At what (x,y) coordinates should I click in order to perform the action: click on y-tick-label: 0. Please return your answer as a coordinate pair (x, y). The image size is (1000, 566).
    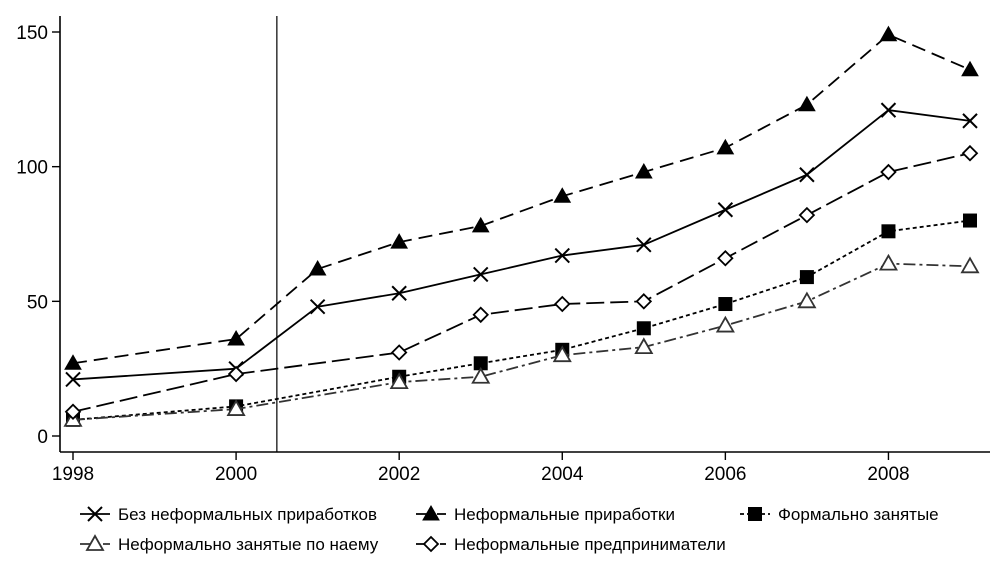
    Looking at the image, I should click on (42, 437).